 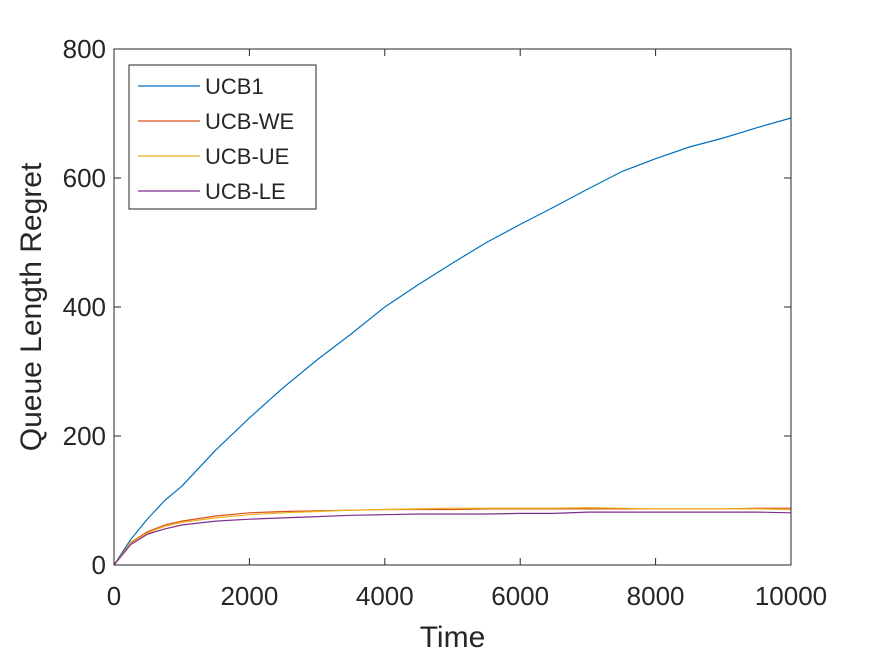 I want to click on x-axis-title: Time, so click(x=453, y=637).